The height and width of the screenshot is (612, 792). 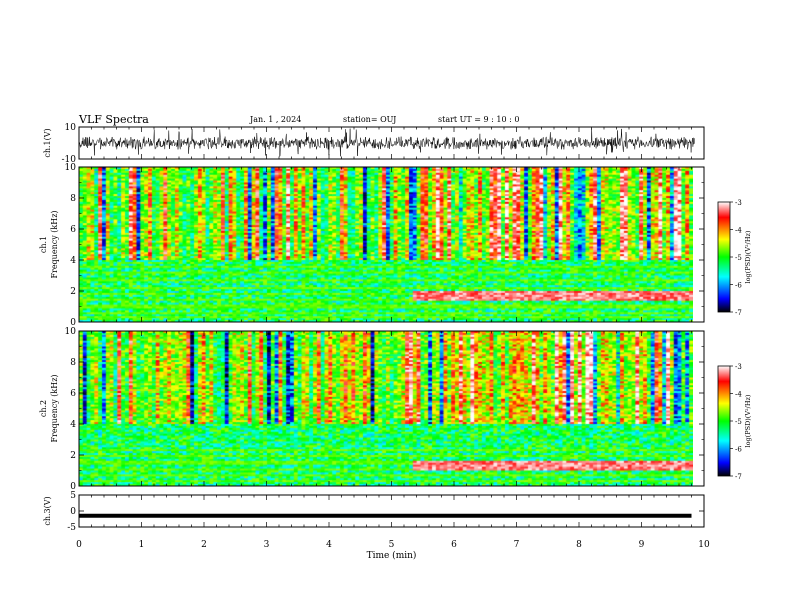 What do you see at coordinates (73, 456) in the screenshot?
I see `ch2-spectrogram-ytick-label: 2` at bounding box center [73, 456].